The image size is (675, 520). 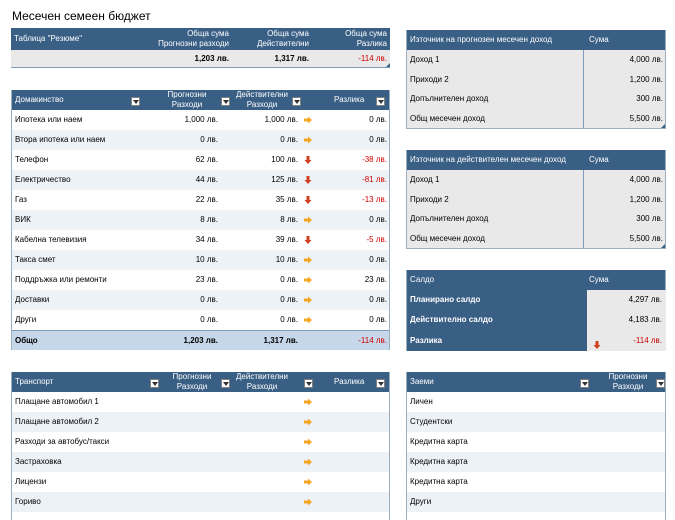 I want to click on right-arrow-icon, so click(x=308, y=260).